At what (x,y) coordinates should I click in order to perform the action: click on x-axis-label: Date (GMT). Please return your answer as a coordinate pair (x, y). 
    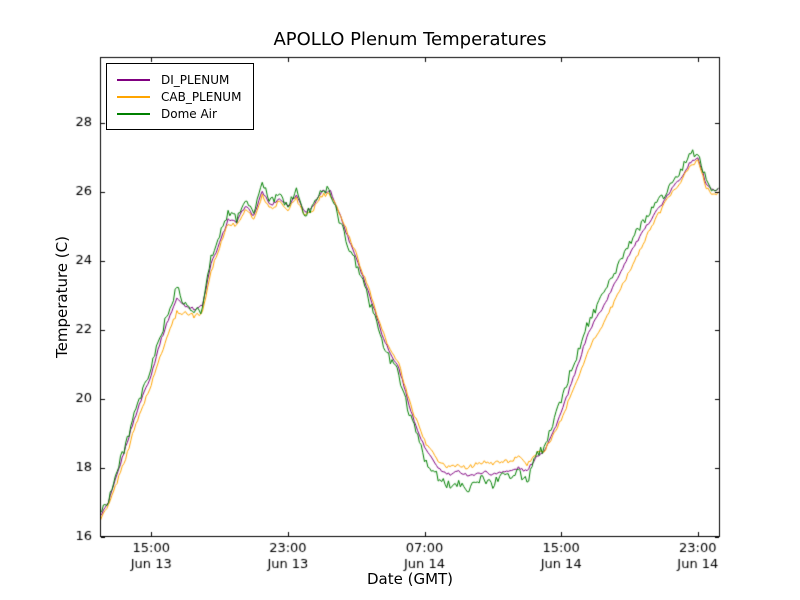
    Looking at the image, I should click on (410, 579).